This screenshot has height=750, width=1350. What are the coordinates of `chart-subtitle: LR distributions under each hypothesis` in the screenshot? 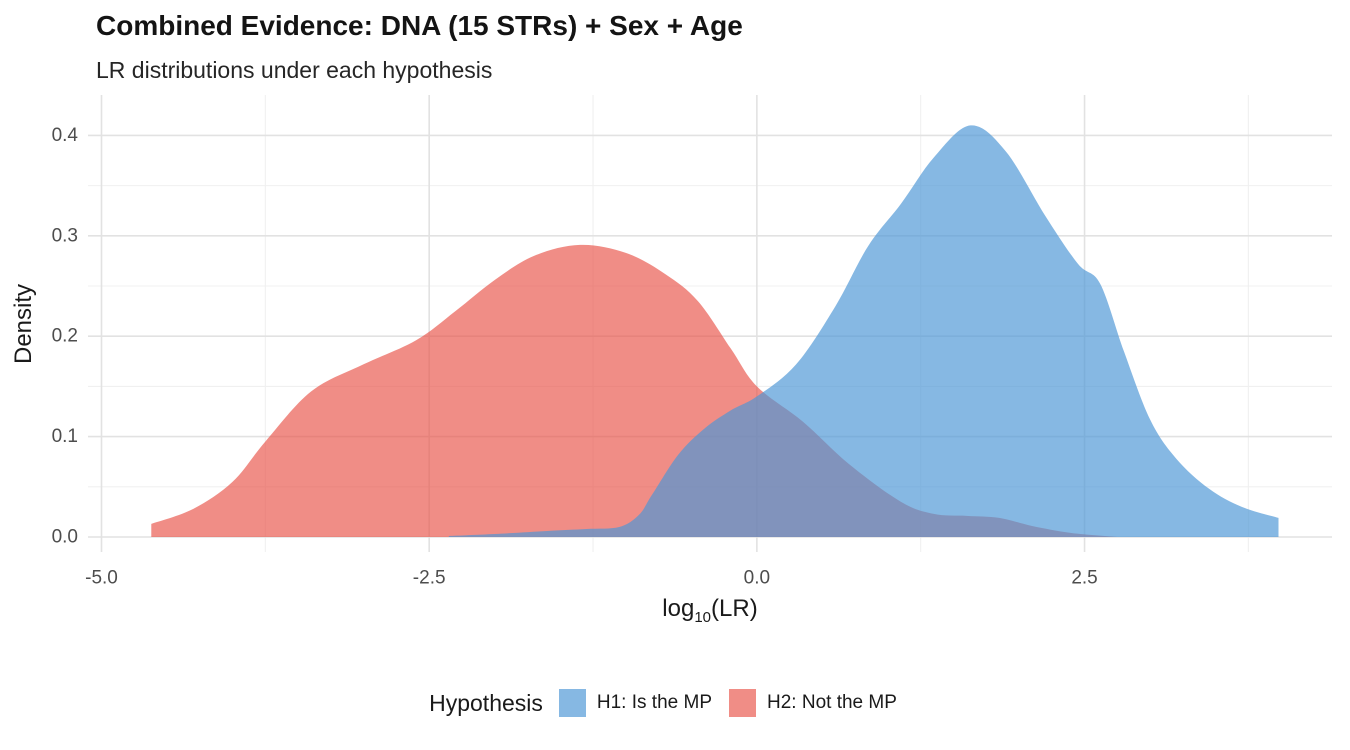 It's located at (294, 70).